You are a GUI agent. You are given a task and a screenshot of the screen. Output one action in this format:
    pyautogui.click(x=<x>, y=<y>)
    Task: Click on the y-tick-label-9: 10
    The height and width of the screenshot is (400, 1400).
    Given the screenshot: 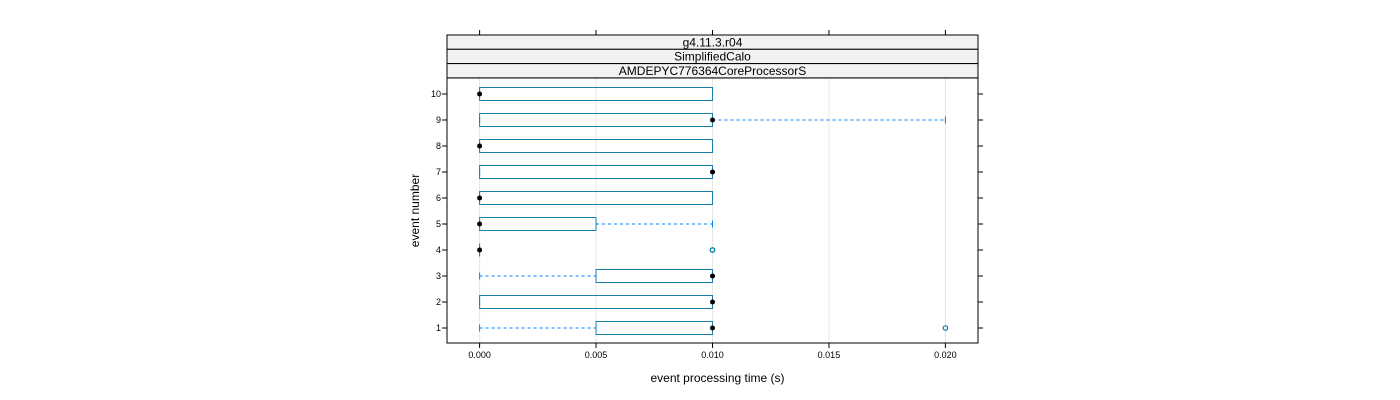 What is the action you would take?
    pyautogui.click(x=436, y=94)
    